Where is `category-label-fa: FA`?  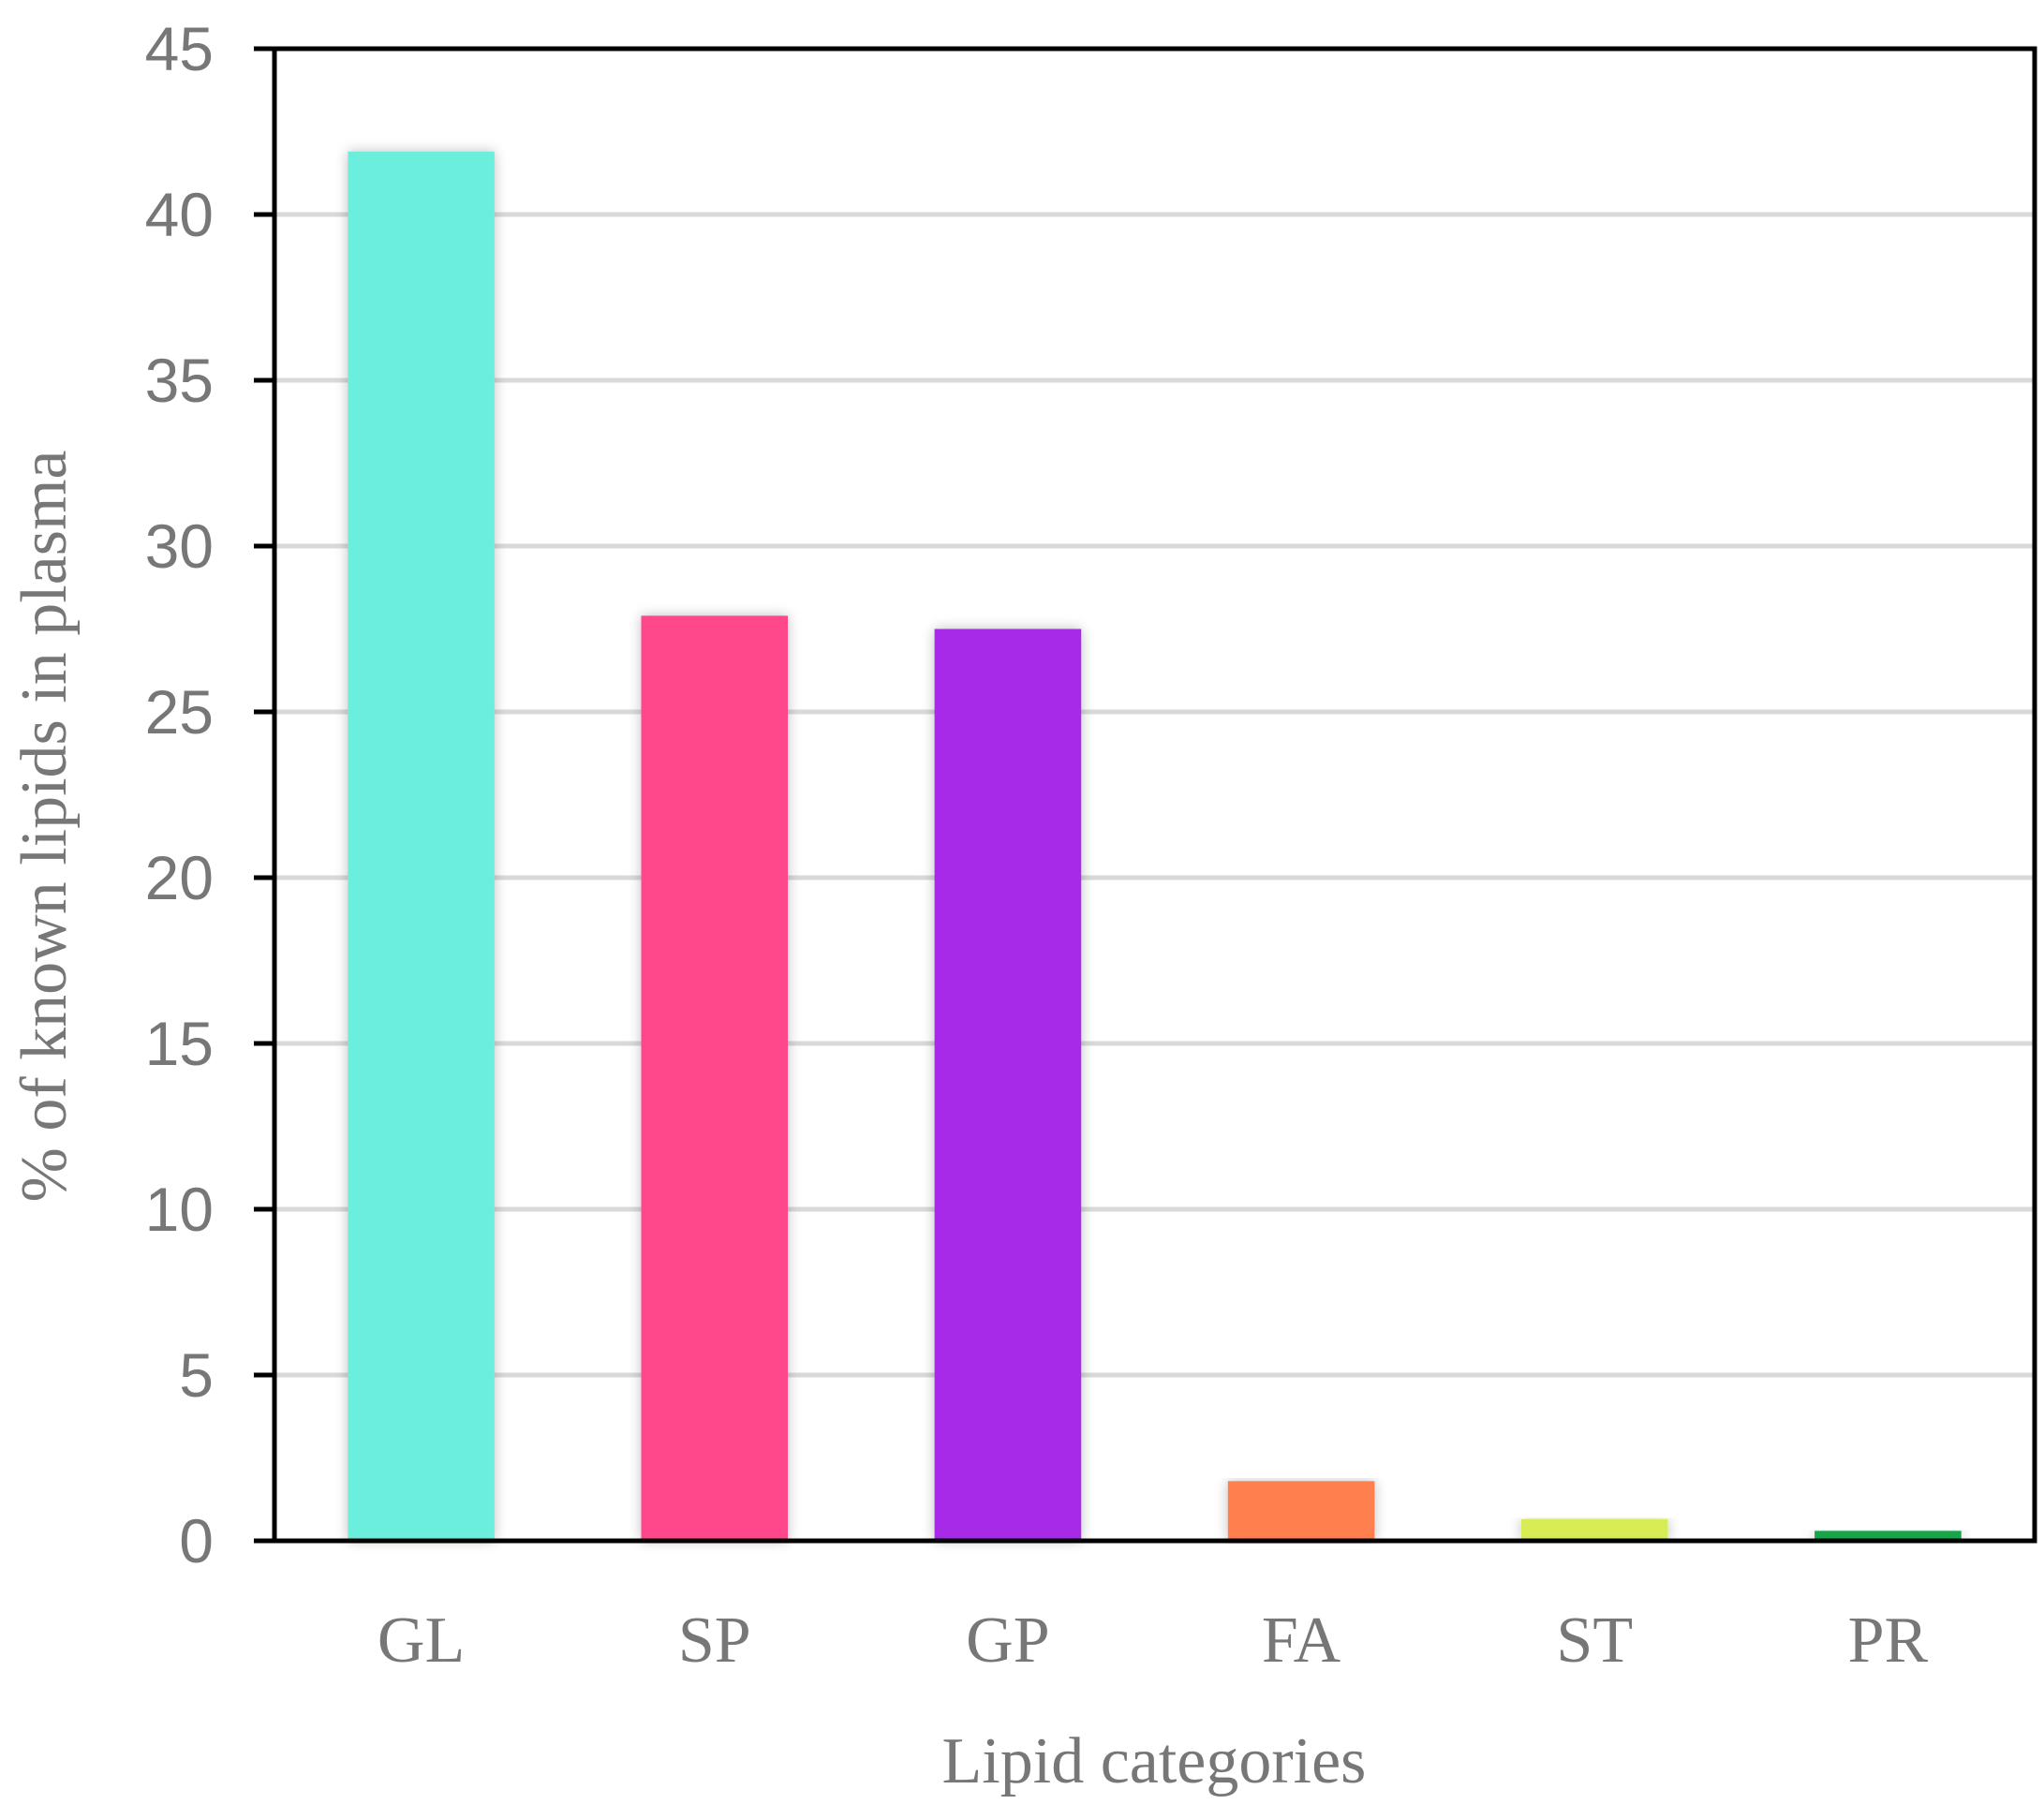 category-label-fa: FA is located at coordinates (1302, 1641).